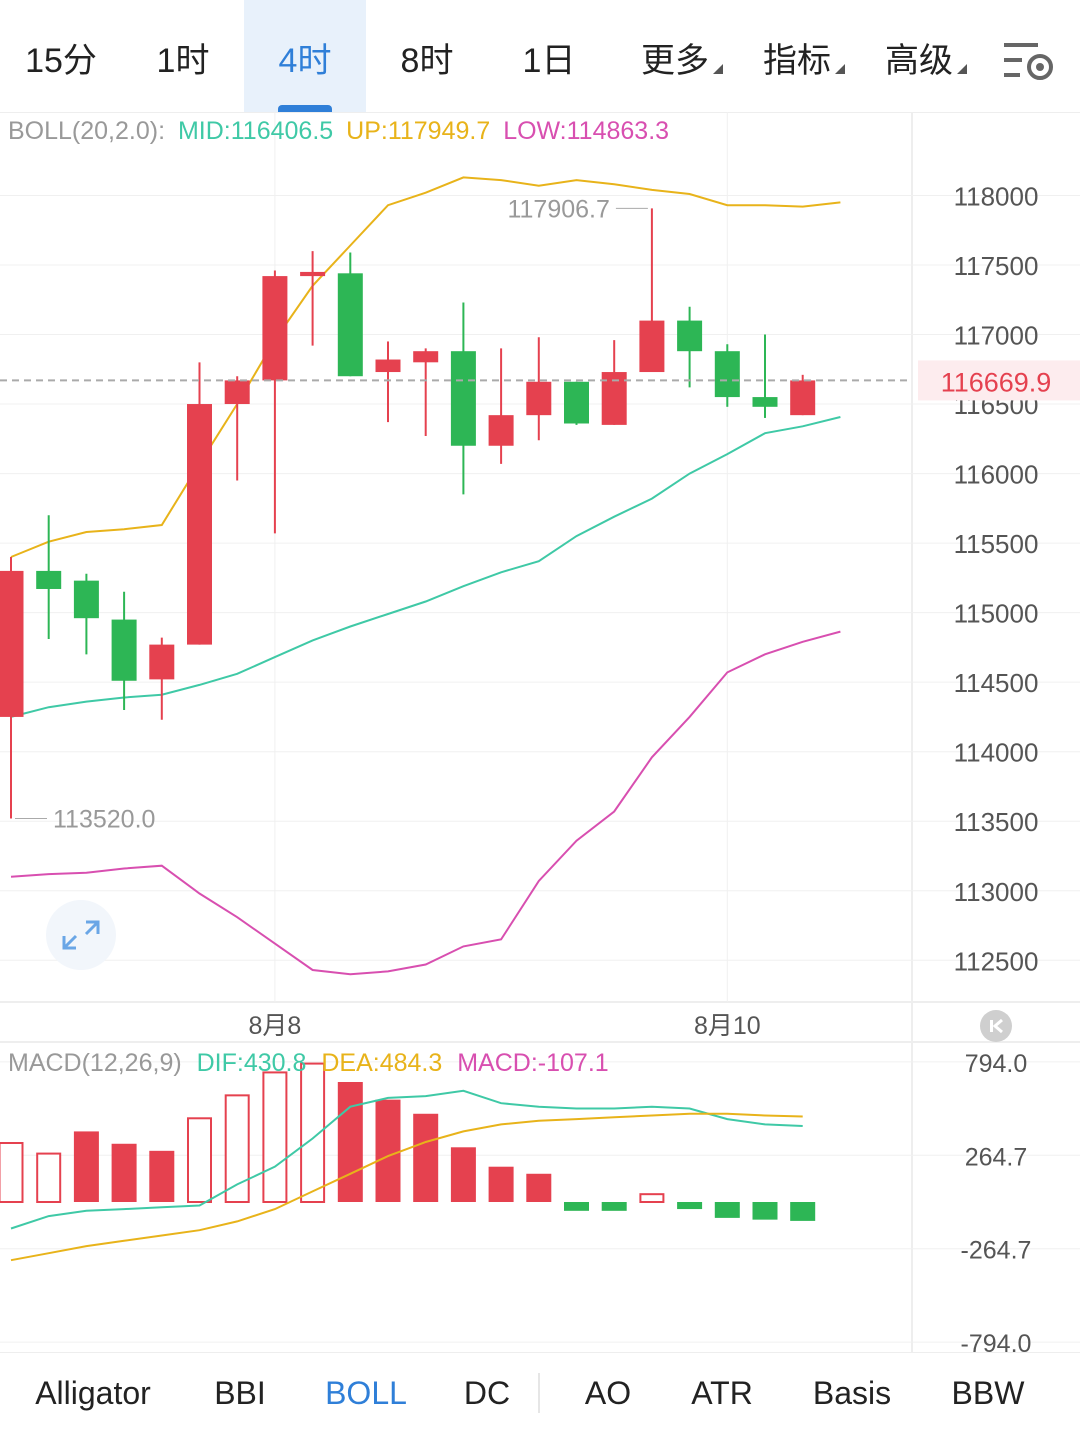 This screenshot has height=1445, width=1080. What do you see at coordinates (996, 1064) in the screenshot?
I see `macd-tick-label: 794.0` at bounding box center [996, 1064].